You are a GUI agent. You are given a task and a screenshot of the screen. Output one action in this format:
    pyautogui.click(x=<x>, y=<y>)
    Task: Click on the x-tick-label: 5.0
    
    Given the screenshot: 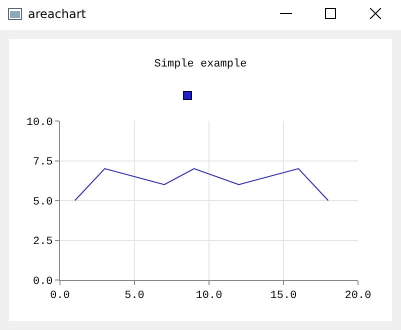 What is the action you would take?
    pyautogui.click(x=134, y=296)
    